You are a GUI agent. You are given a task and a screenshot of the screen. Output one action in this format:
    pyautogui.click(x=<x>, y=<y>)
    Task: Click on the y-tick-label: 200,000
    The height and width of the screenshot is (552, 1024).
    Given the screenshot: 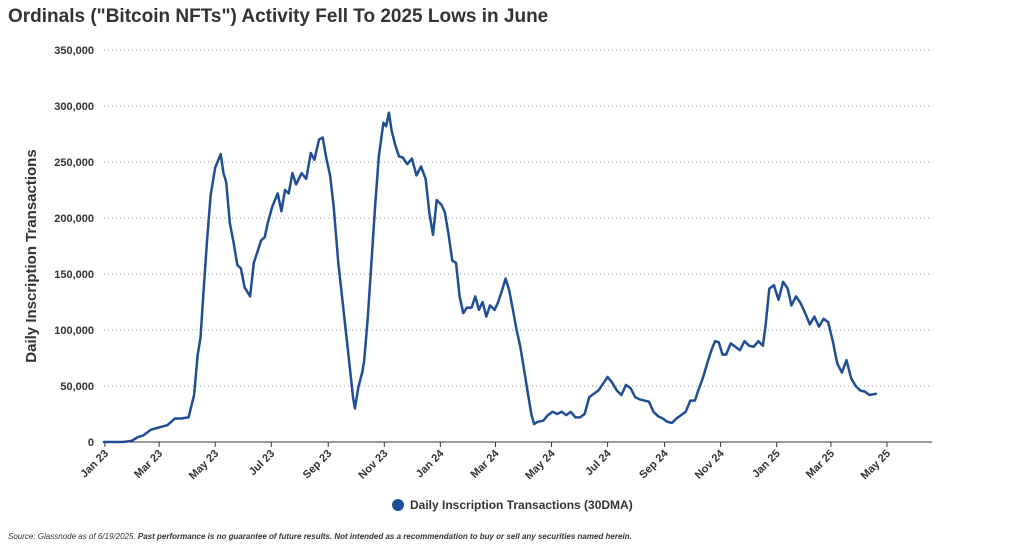 What is the action you would take?
    pyautogui.click(x=74, y=219)
    